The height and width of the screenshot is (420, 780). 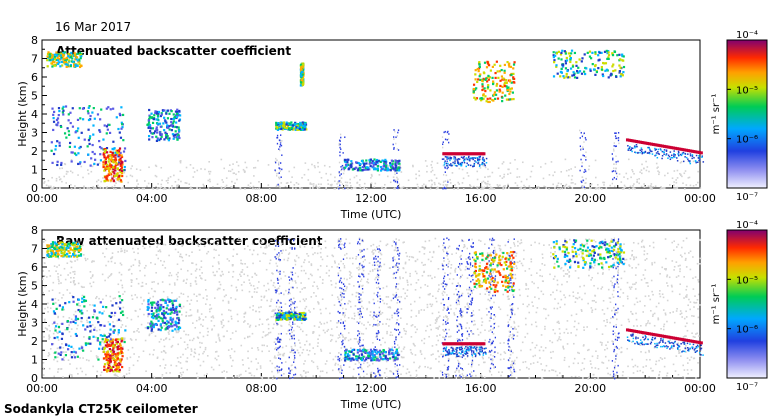 What do you see at coordinates (101, 409) in the screenshot?
I see `instrument-footer: Sodankyla CT25K ceilometer` at bounding box center [101, 409].